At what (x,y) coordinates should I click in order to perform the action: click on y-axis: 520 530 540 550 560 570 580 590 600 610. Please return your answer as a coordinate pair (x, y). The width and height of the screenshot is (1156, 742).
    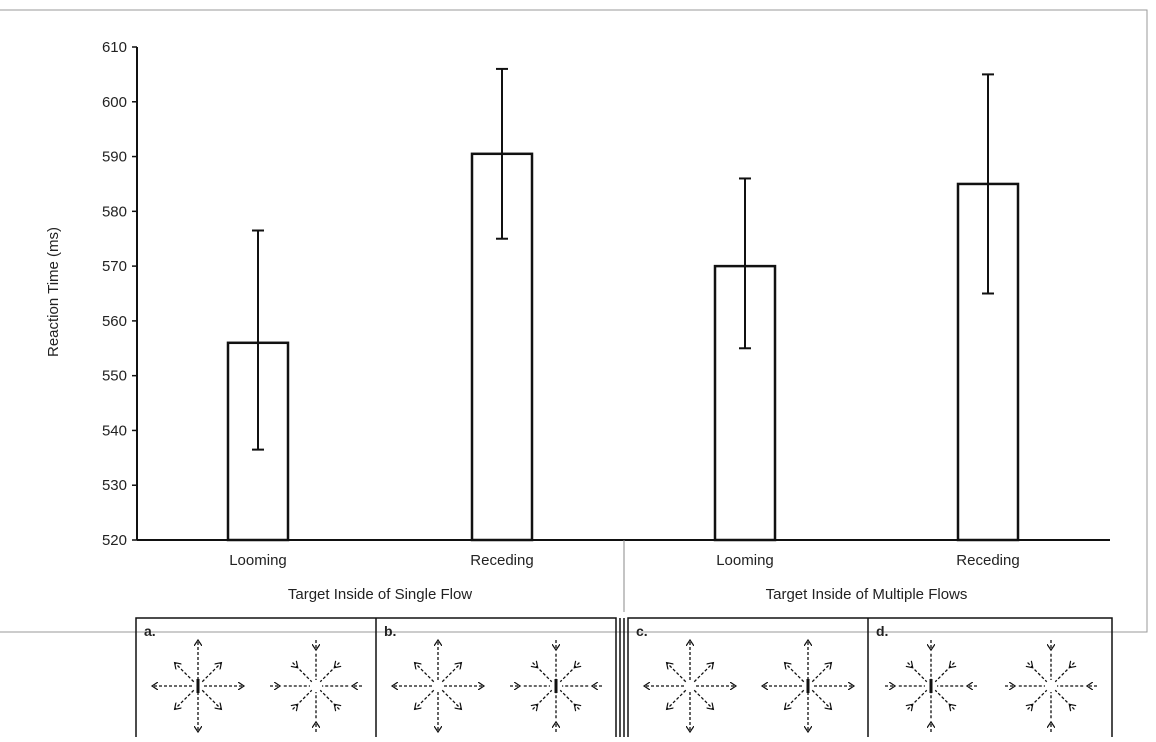
    Looking at the image, I should click on (120, 294).